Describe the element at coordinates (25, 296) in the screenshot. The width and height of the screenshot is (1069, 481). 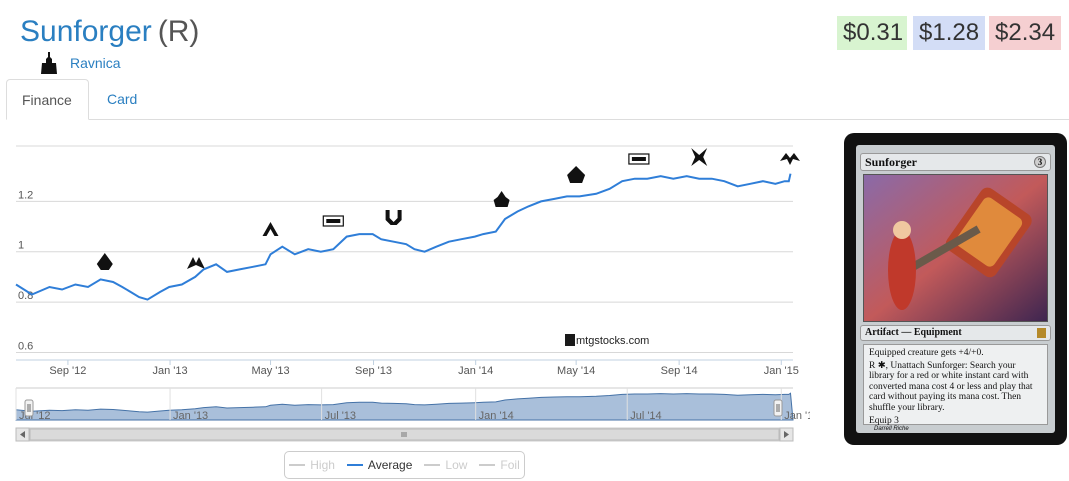
I see `y-tick-label: 0.8` at that location.